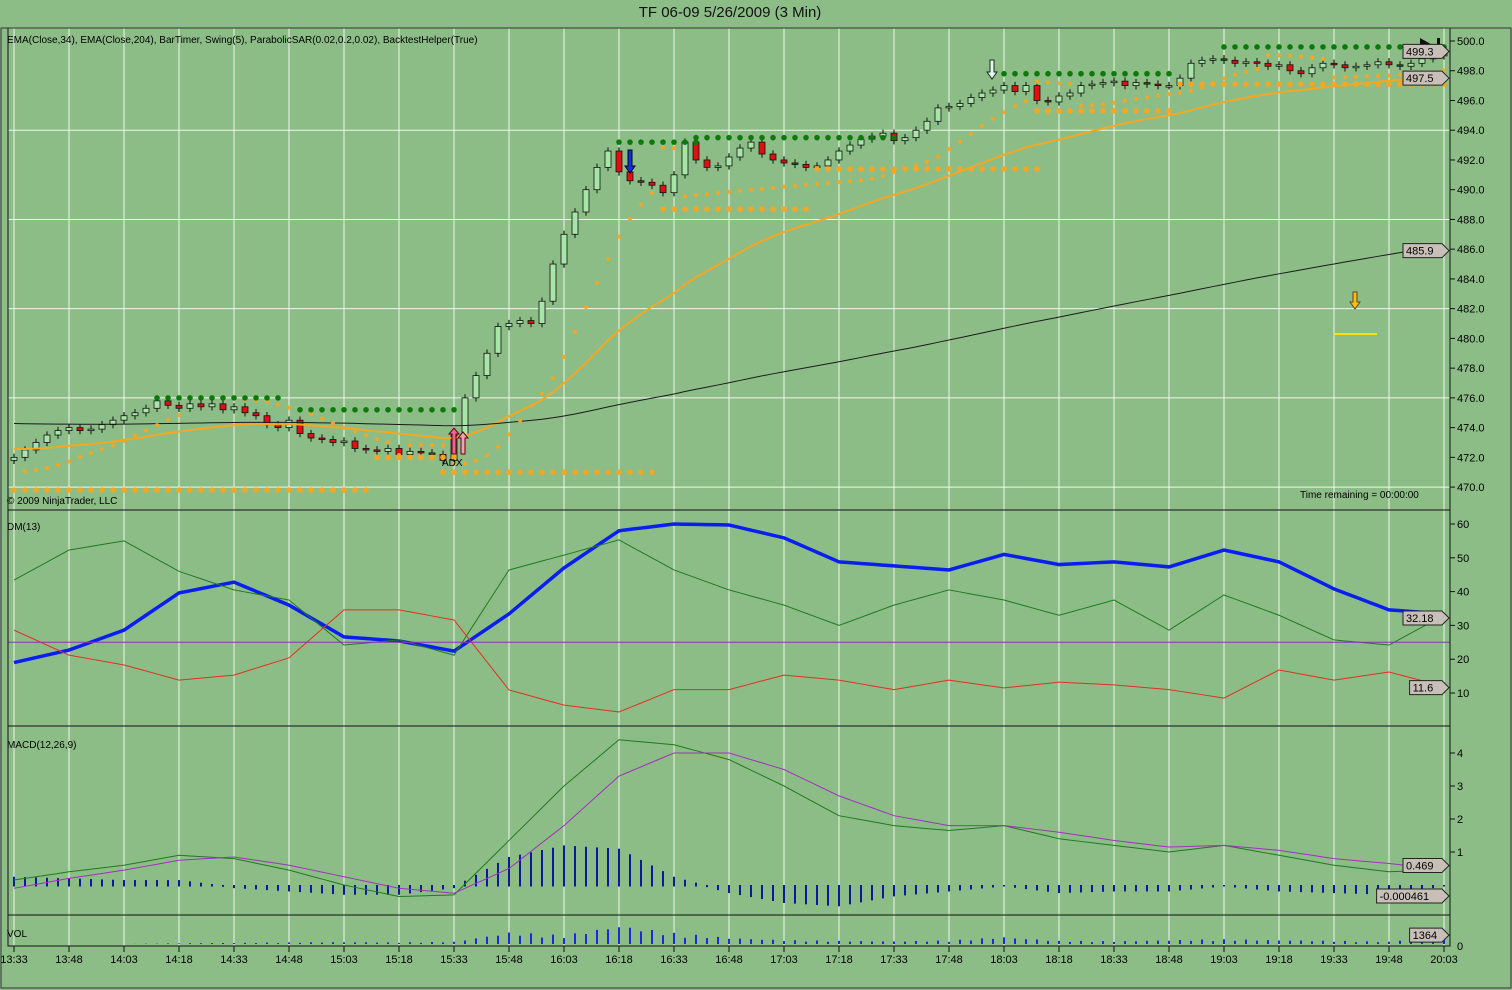  What do you see at coordinates (69, 960) in the screenshot?
I see `time-label: 13:48` at bounding box center [69, 960].